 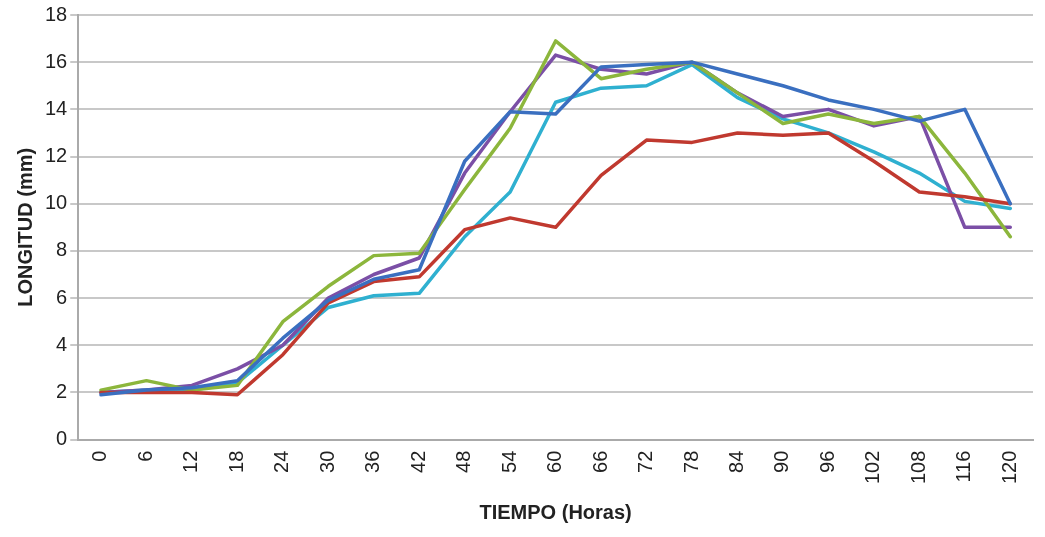 What do you see at coordinates (508, 461) in the screenshot?
I see `x-tick-label: 54` at bounding box center [508, 461].